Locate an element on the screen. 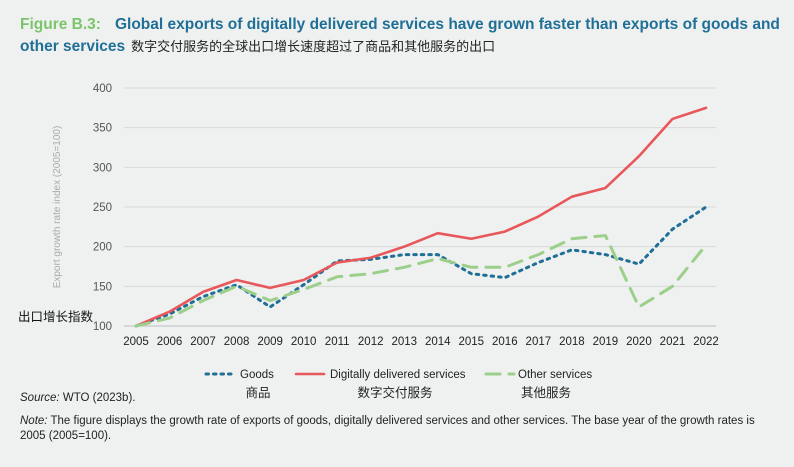 The height and width of the screenshot is (467, 794). x-tick-label: 2010 is located at coordinates (304, 342).